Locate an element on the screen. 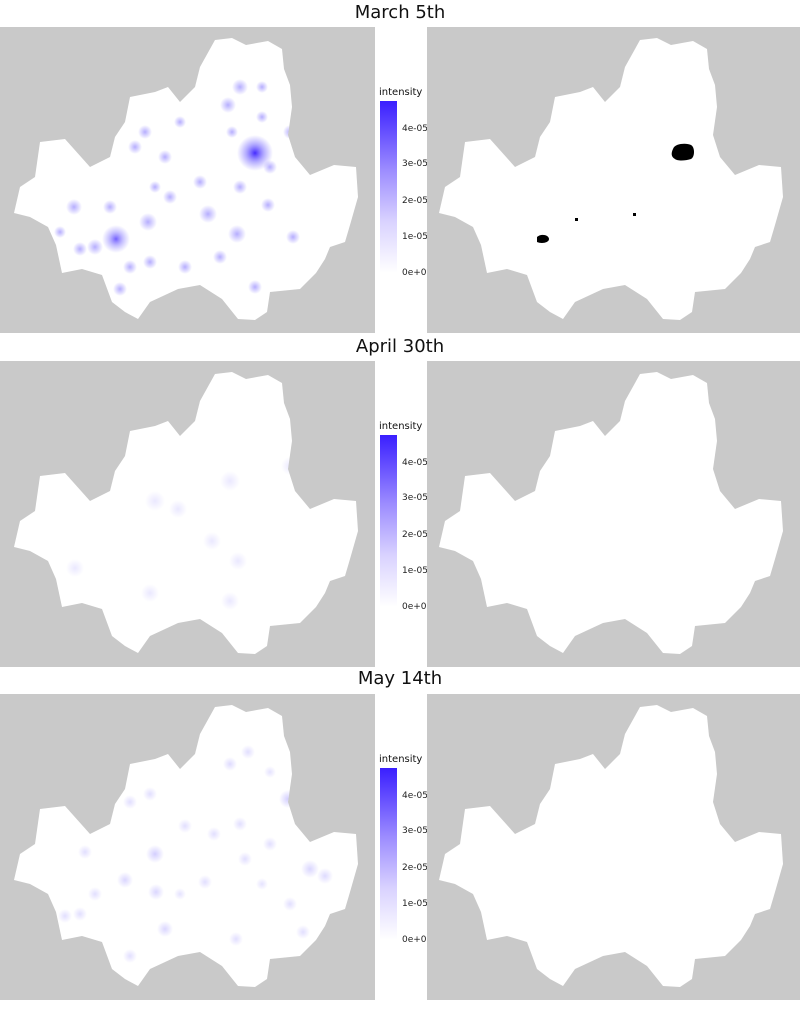 The width and height of the screenshot is (800, 1016). panel-title: May 14th is located at coordinates (400, 678).